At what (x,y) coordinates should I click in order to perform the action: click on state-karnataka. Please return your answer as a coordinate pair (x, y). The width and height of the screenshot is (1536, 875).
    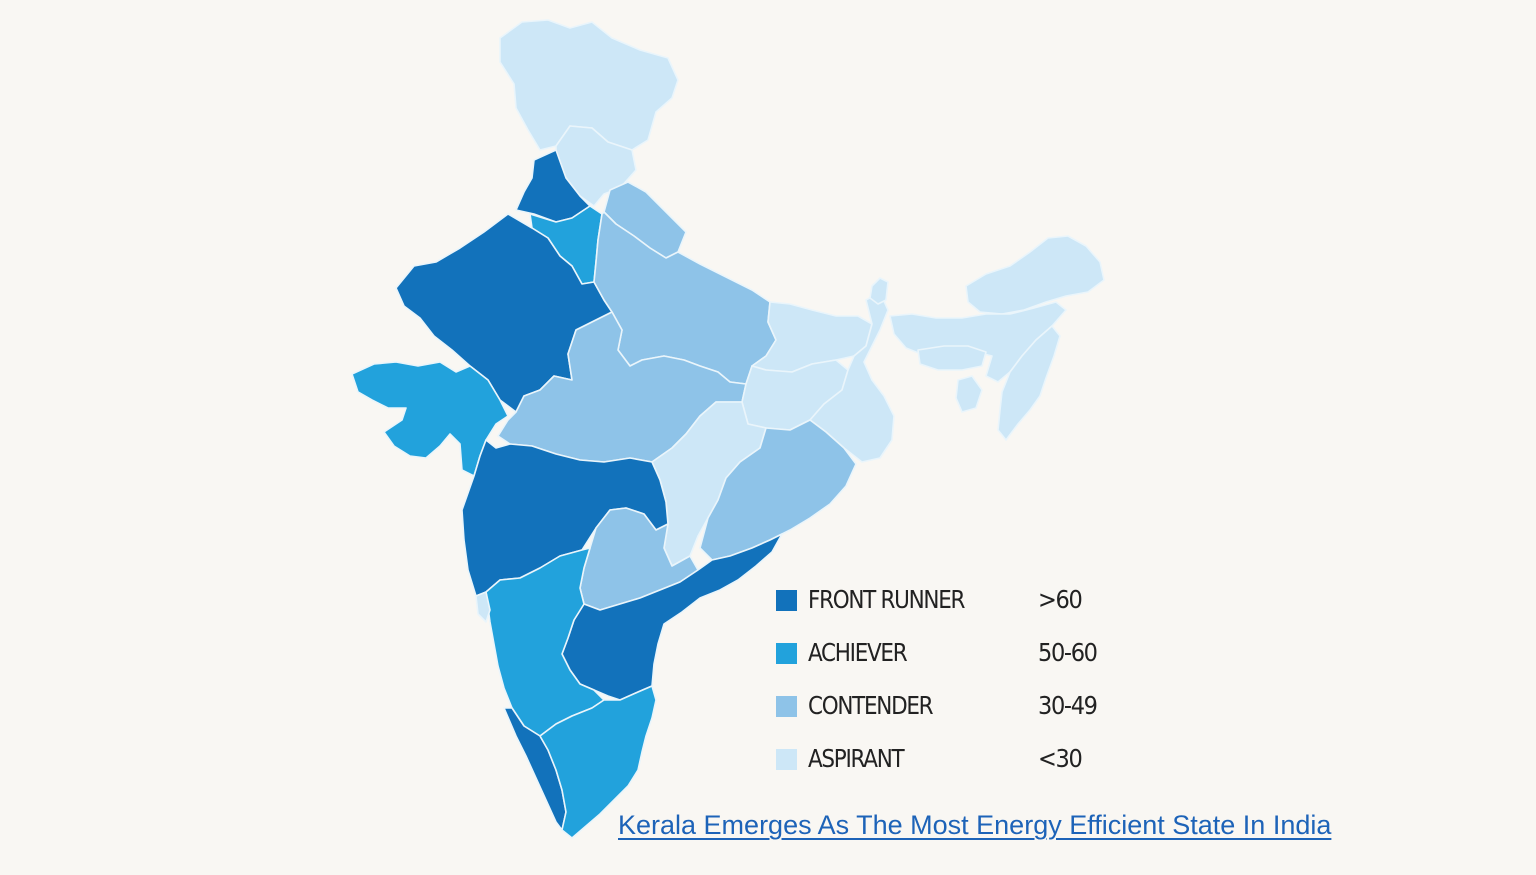
    Looking at the image, I should click on (545, 642).